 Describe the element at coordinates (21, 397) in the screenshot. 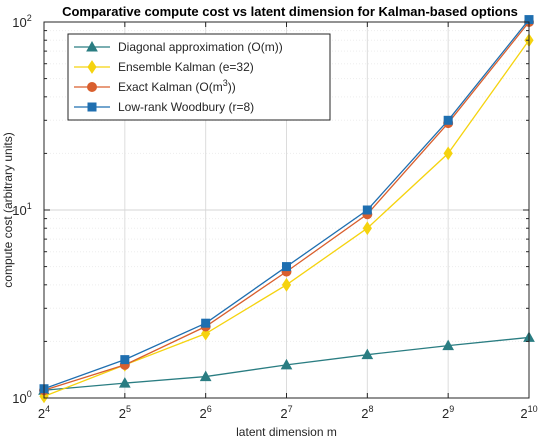

I see `y-tick-label: 10⁰` at that location.